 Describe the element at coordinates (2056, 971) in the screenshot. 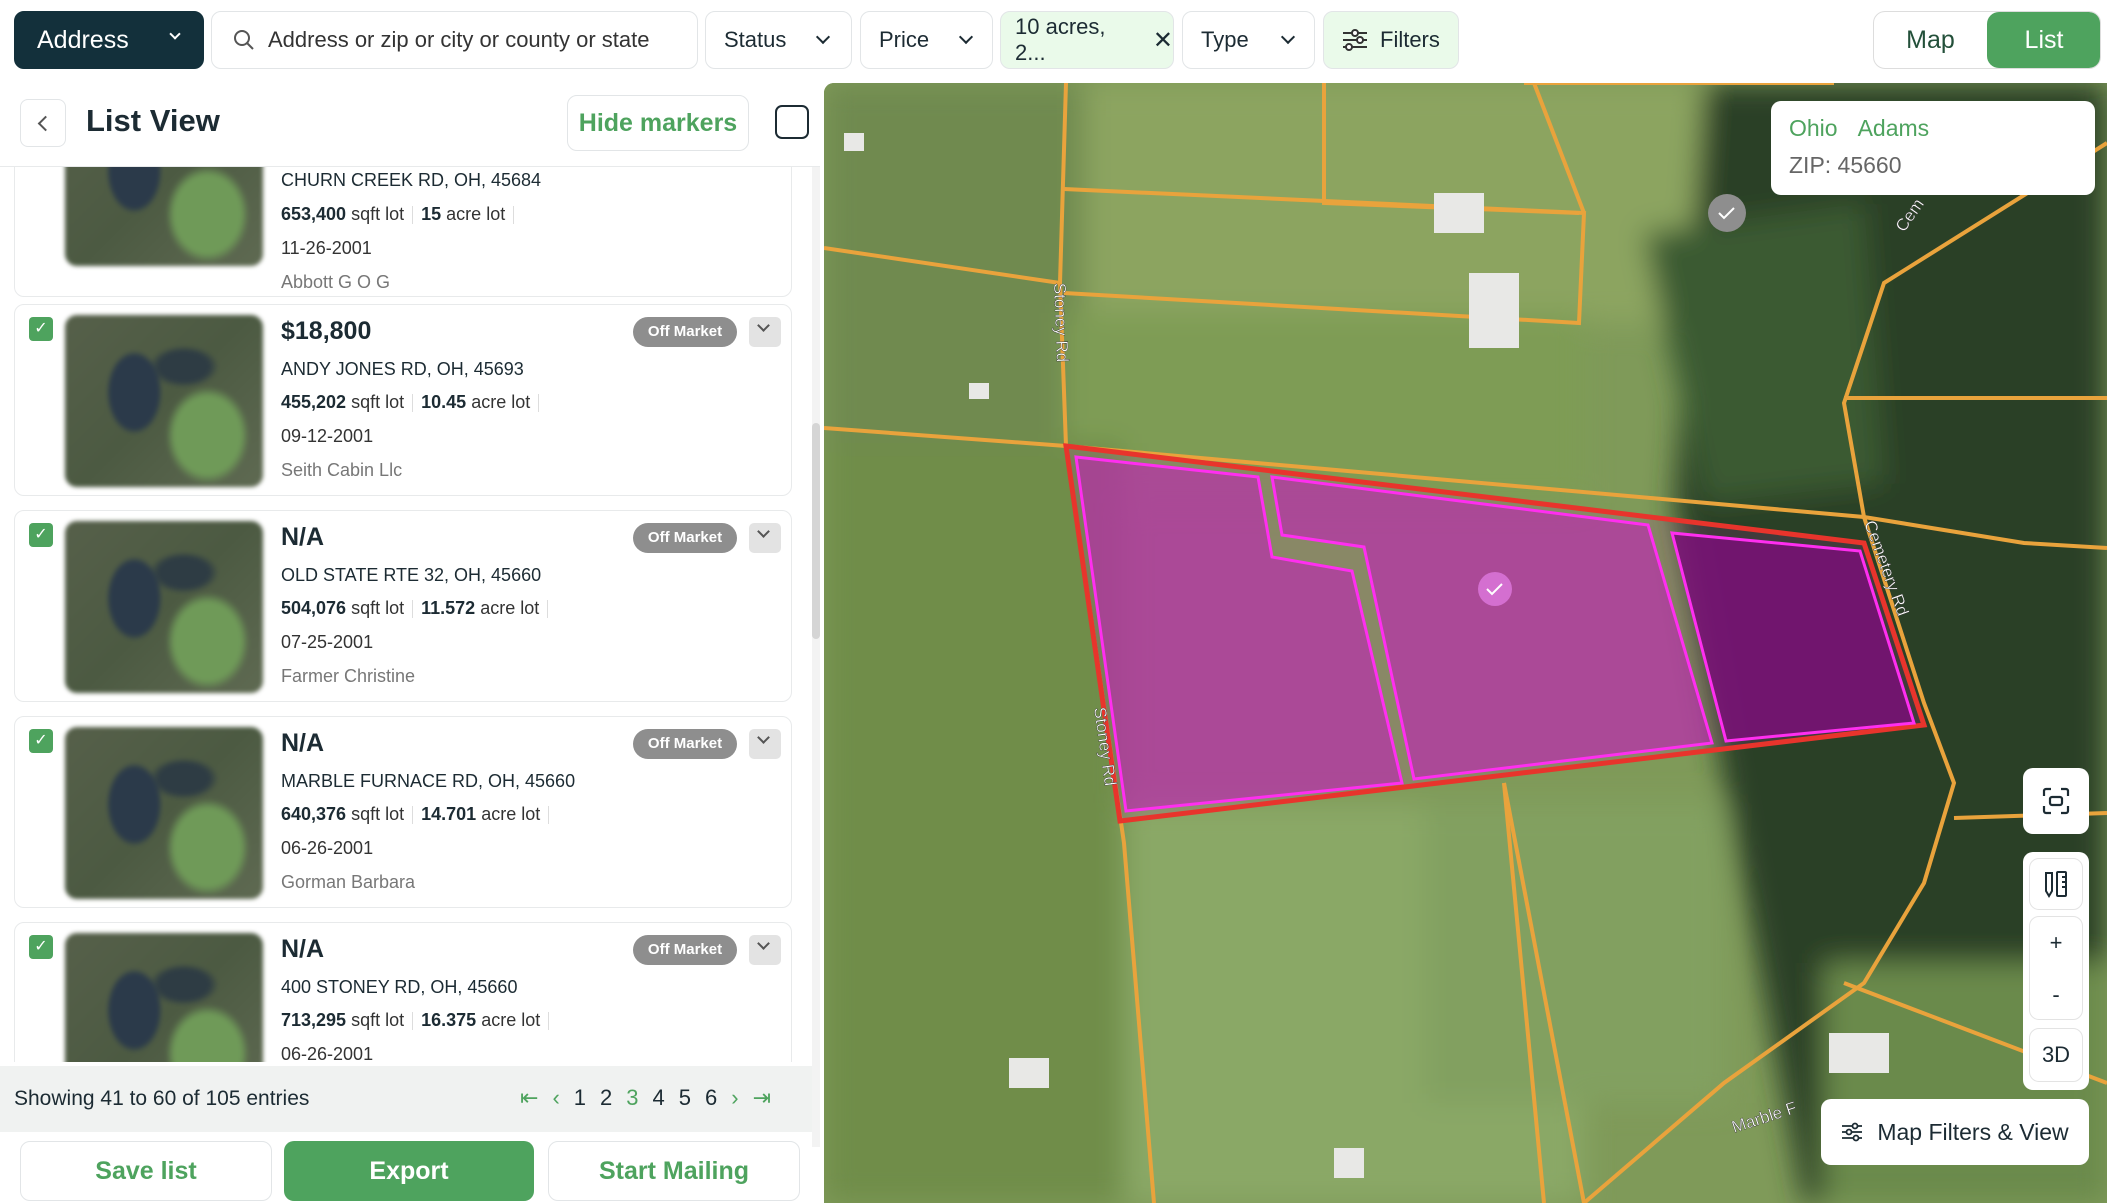

I see `map-tool-group: + - 3D` at that location.